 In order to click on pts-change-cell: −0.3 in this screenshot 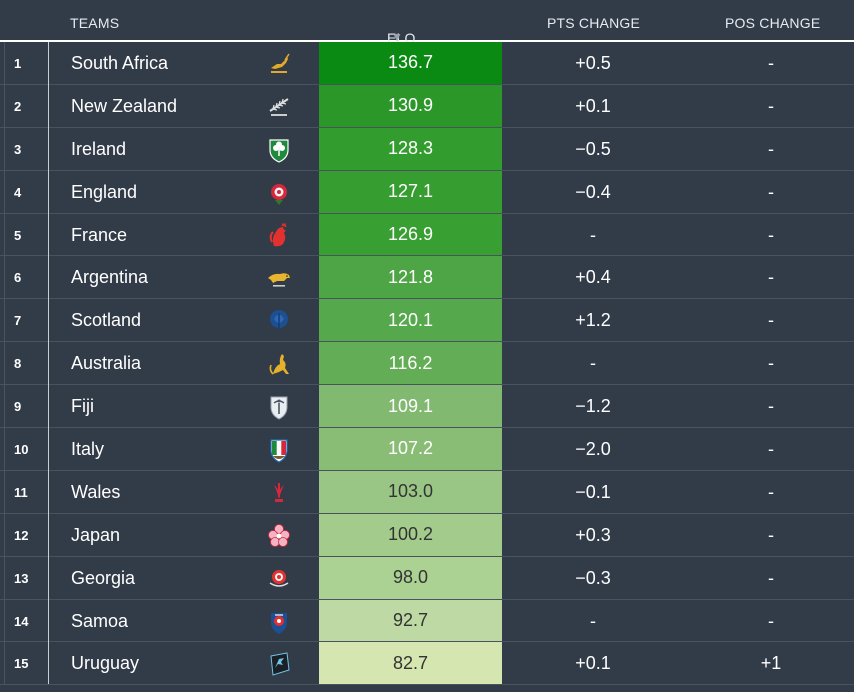, I will do `click(593, 577)`.